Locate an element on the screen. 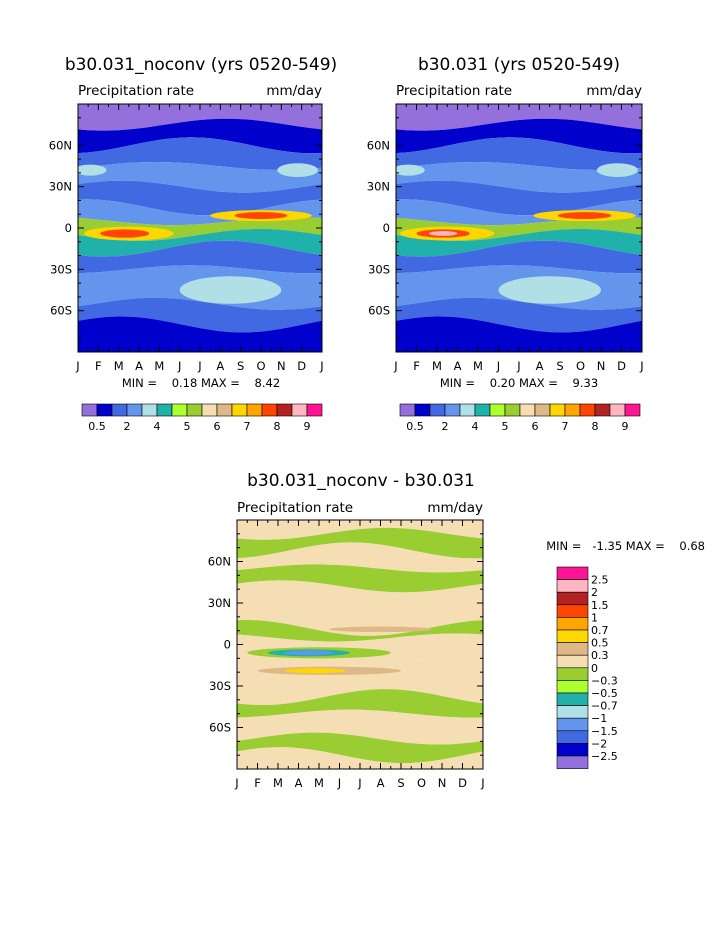 The height and width of the screenshot is (939, 723). contour-plot is located at coordinates (519, 228).